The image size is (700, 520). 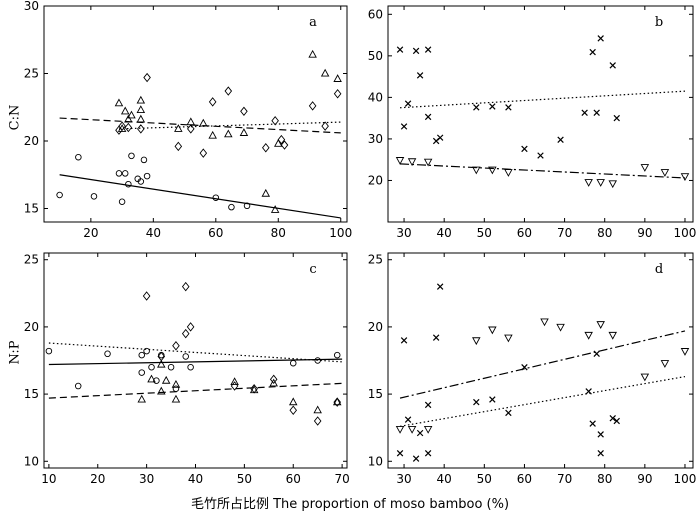 What do you see at coordinates (31, 260) in the screenshot?
I see `y-tick-label: 25` at bounding box center [31, 260].